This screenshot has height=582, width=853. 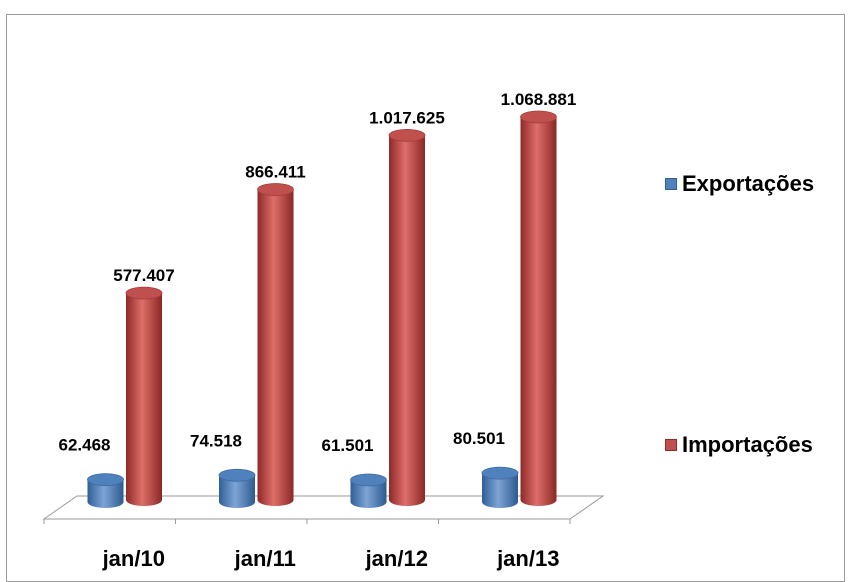 What do you see at coordinates (143, 275) in the screenshot?
I see `data-label: 577.407` at bounding box center [143, 275].